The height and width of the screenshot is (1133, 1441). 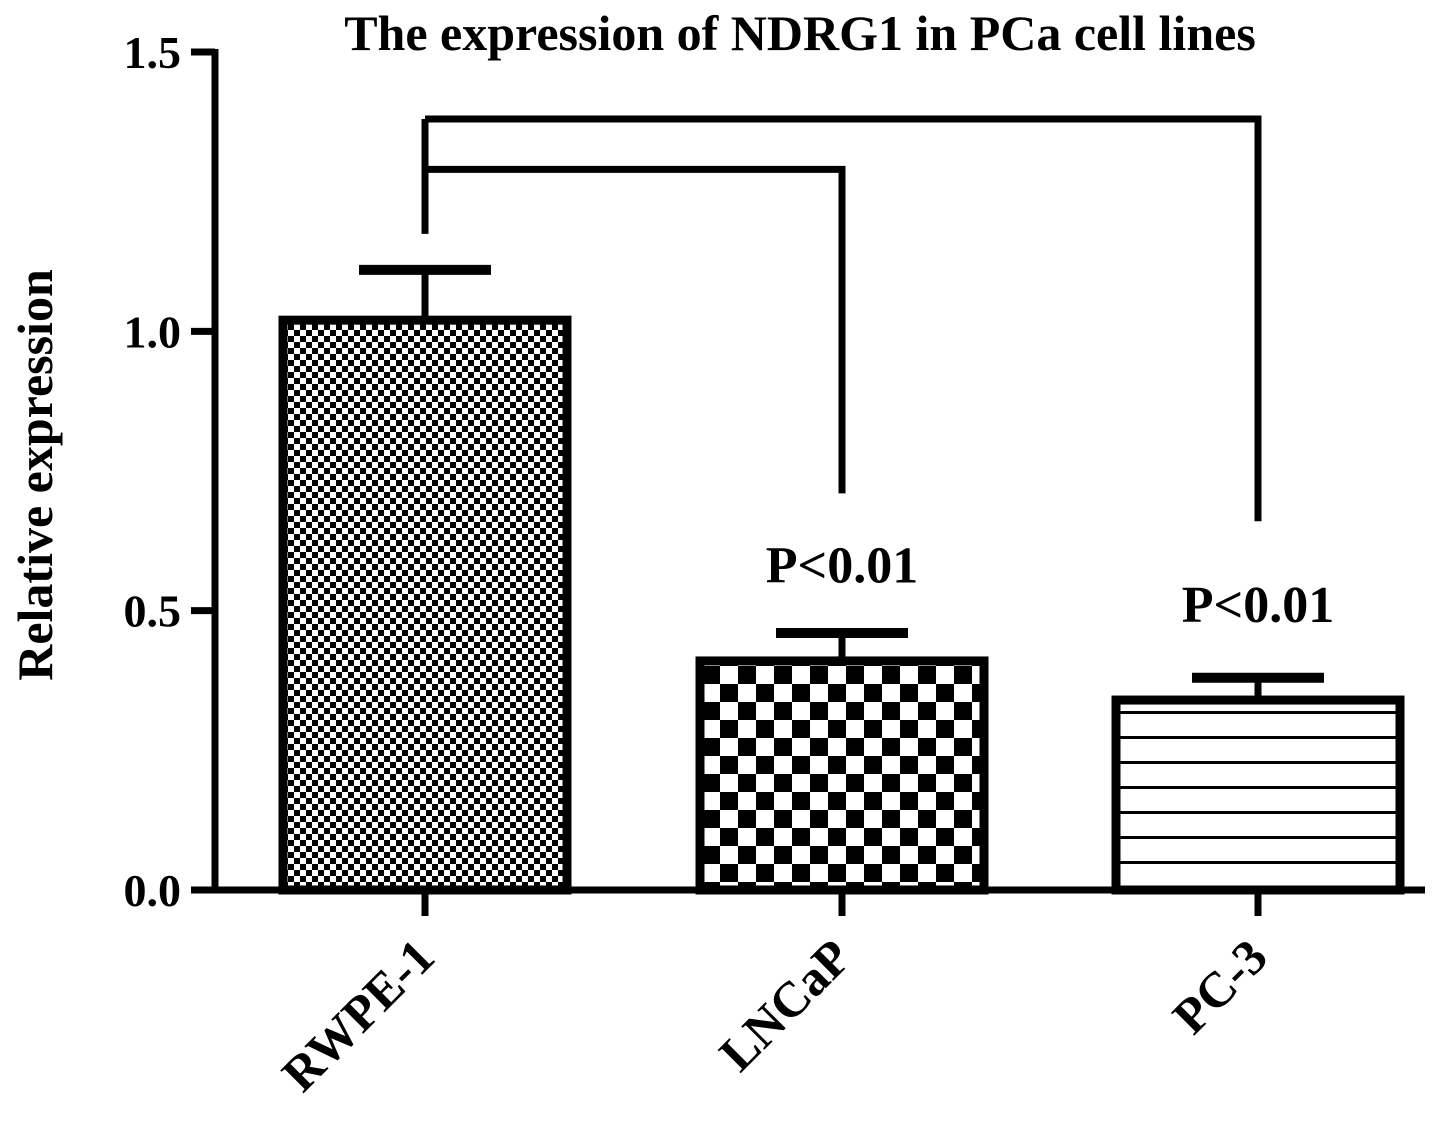 What do you see at coordinates (153, 52) in the screenshot?
I see `y-tick-label: 1.5` at bounding box center [153, 52].